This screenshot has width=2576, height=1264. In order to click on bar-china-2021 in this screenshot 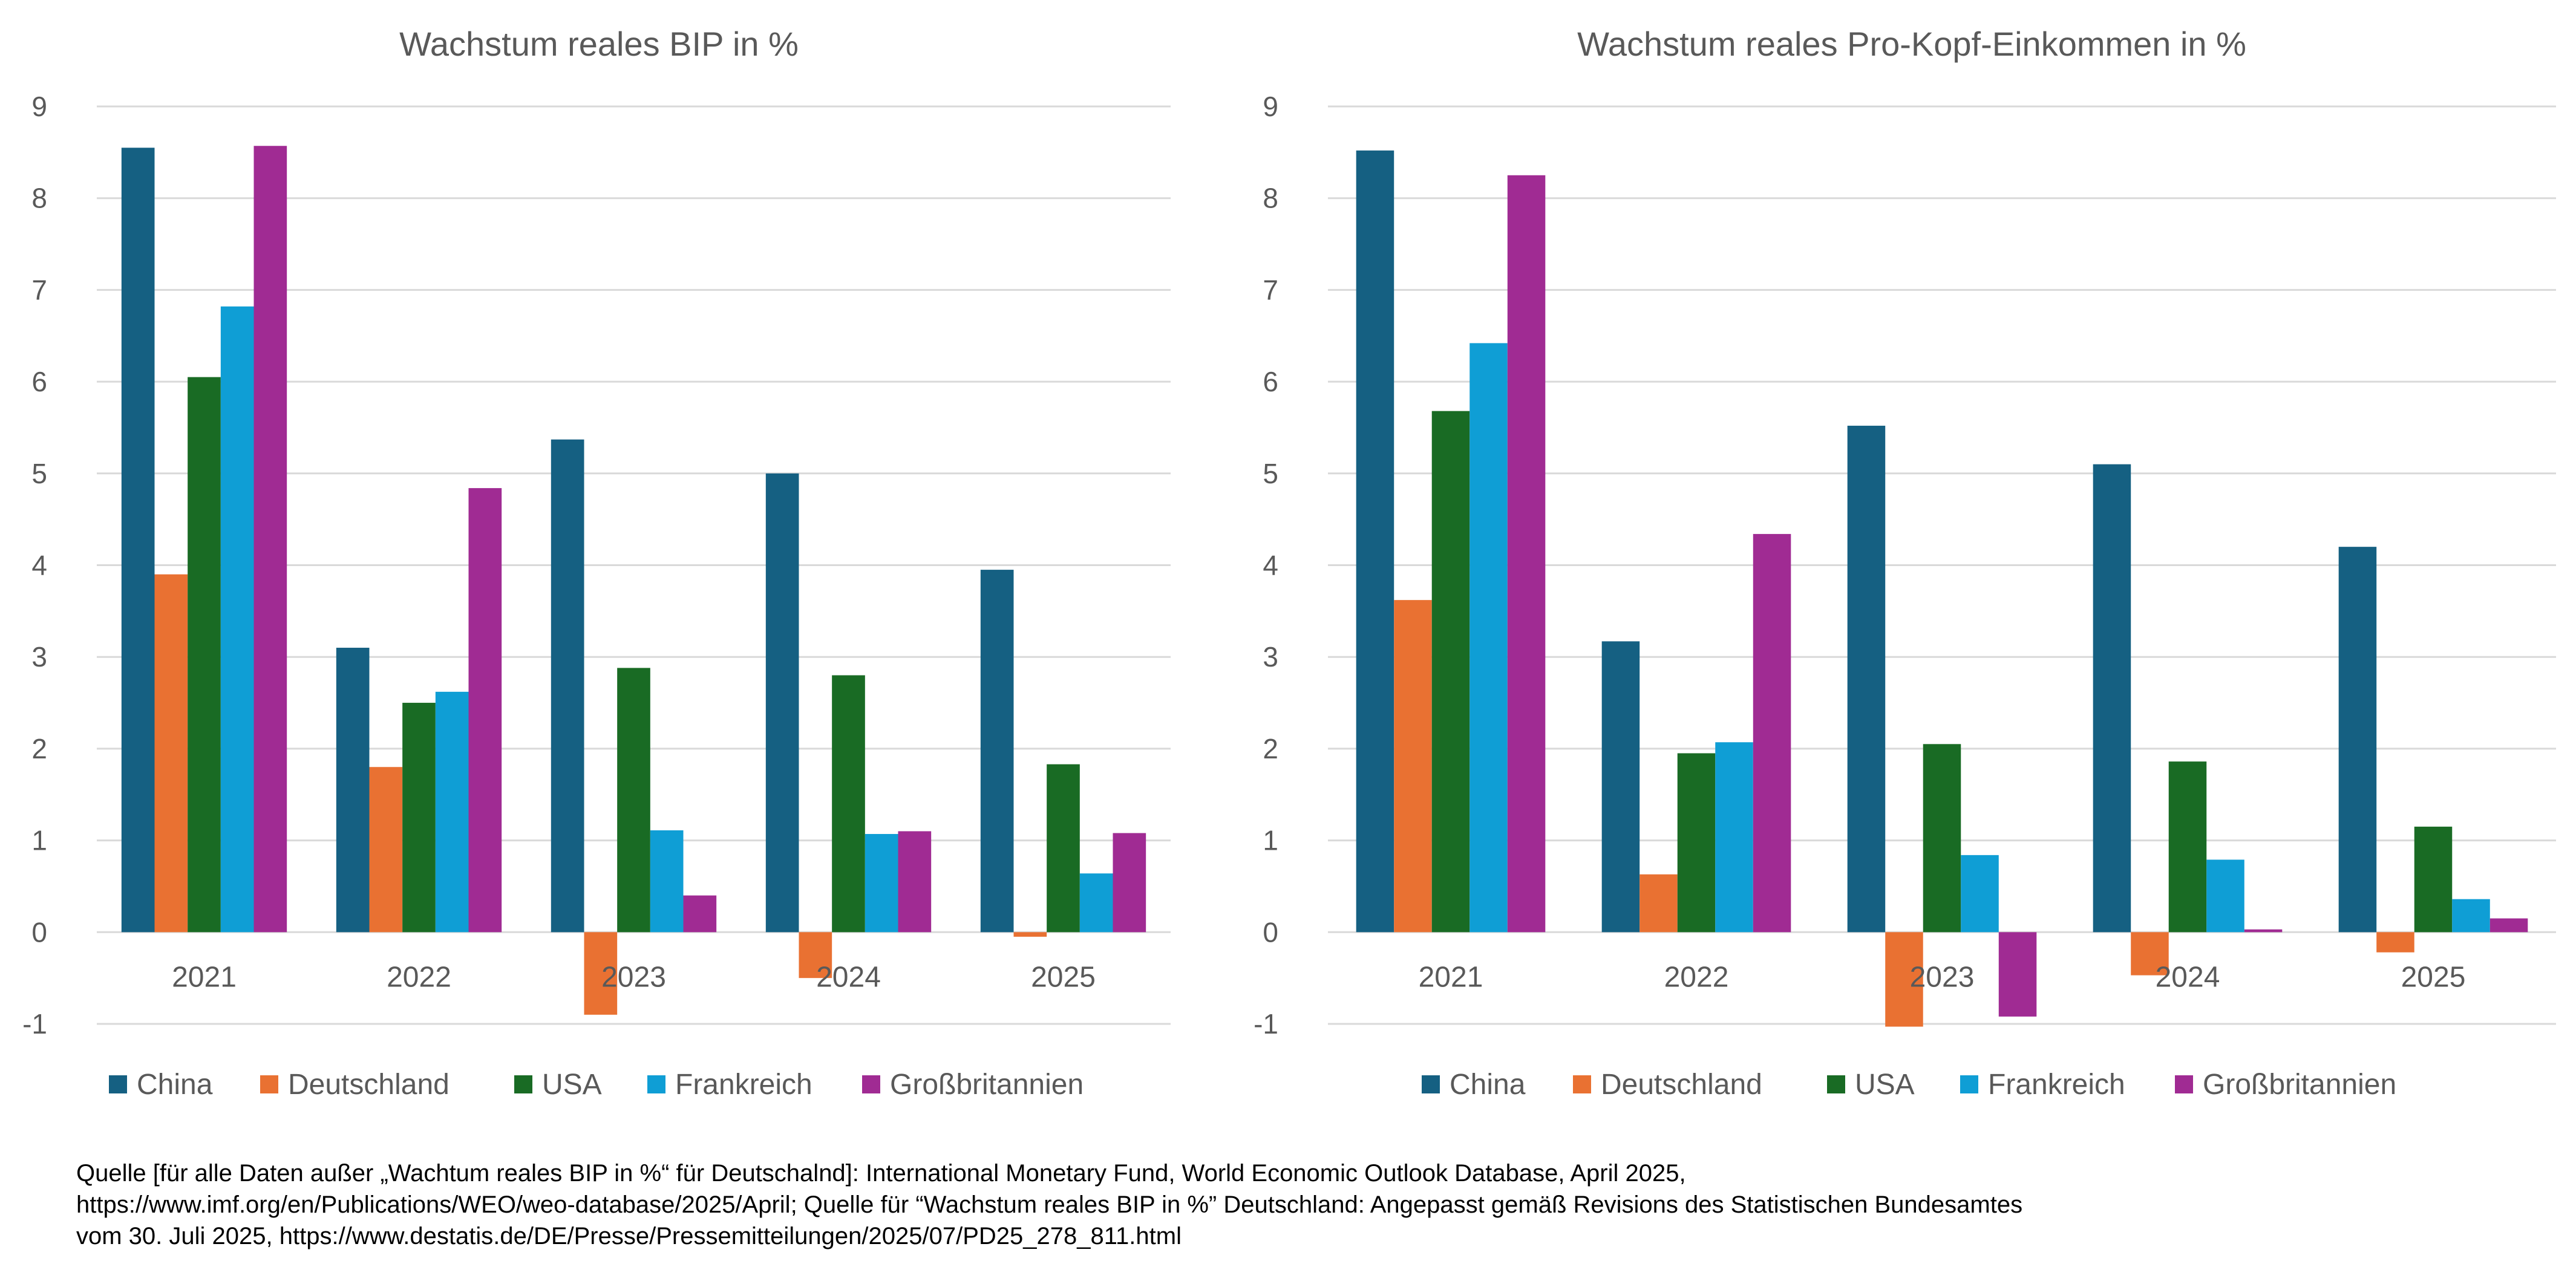, I will do `click(138, 540)`.